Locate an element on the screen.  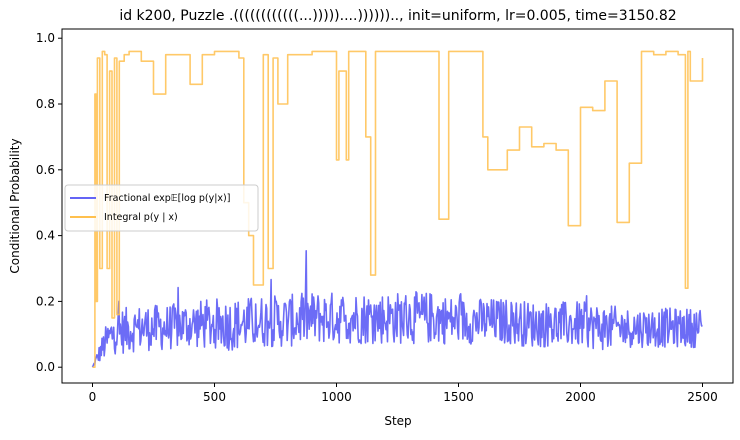
x-tick-label: 0 is located at coordinates (93, 397).